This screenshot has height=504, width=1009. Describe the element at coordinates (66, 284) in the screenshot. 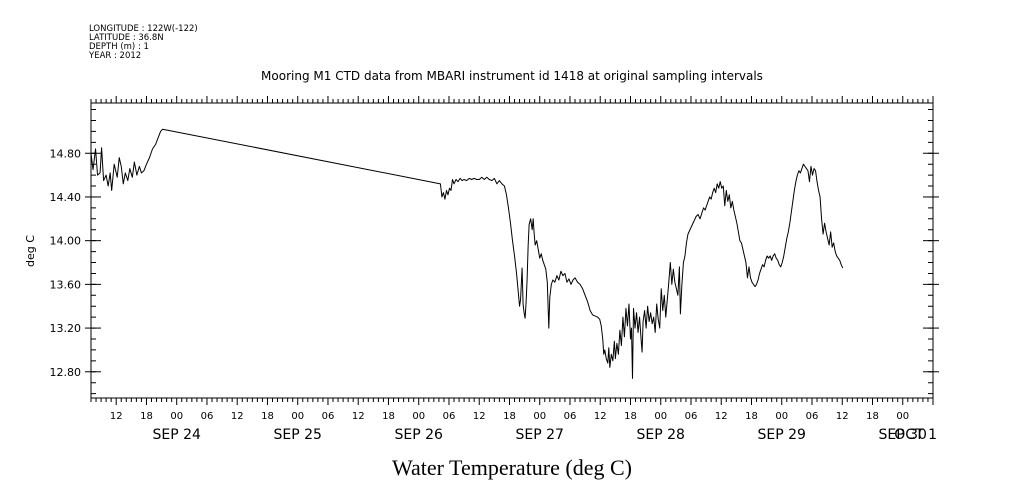

I see `y-tick-label: 13.60` at that location.